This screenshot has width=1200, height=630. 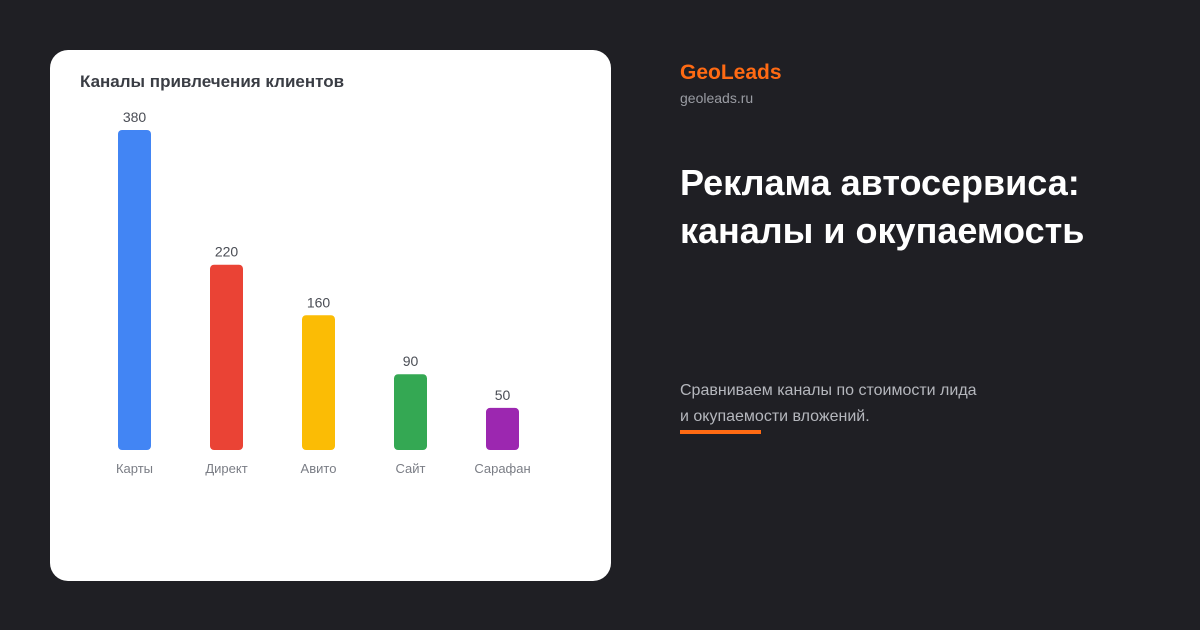 I want to click on chart-title: Каналы привлечения клиентов, so click(x=212, y=81).